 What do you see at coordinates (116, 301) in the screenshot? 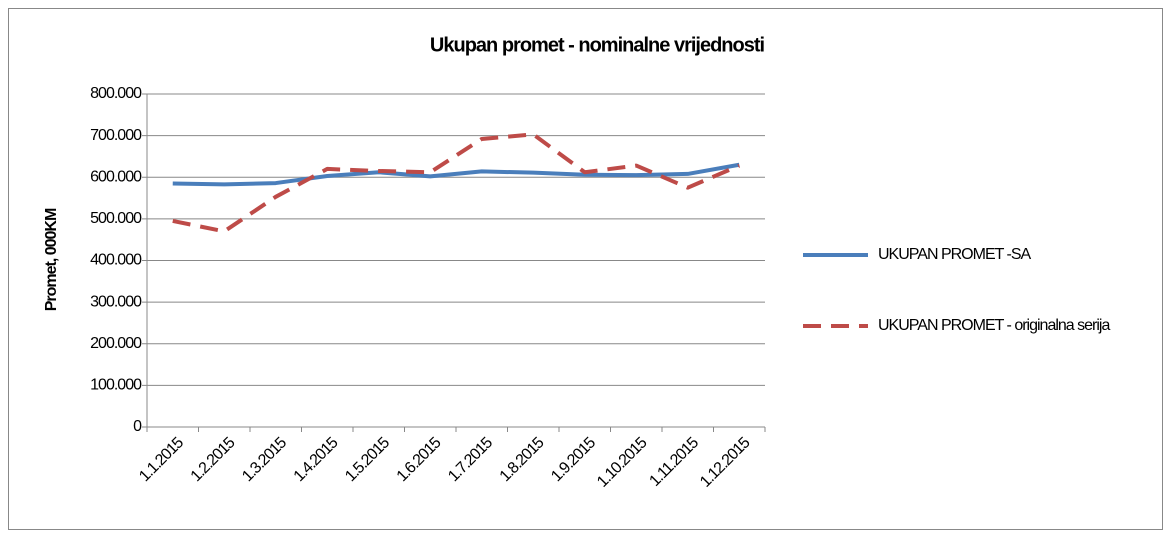
I see `y-tick-label: 300.000` at bounding box center [116, 301].